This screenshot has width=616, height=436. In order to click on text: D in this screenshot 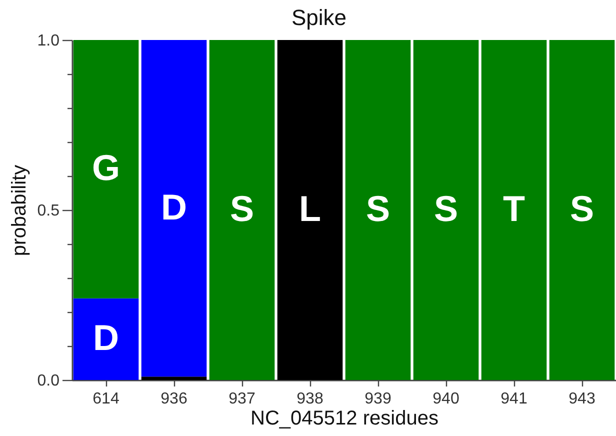, I will do `click(174, 207)`.